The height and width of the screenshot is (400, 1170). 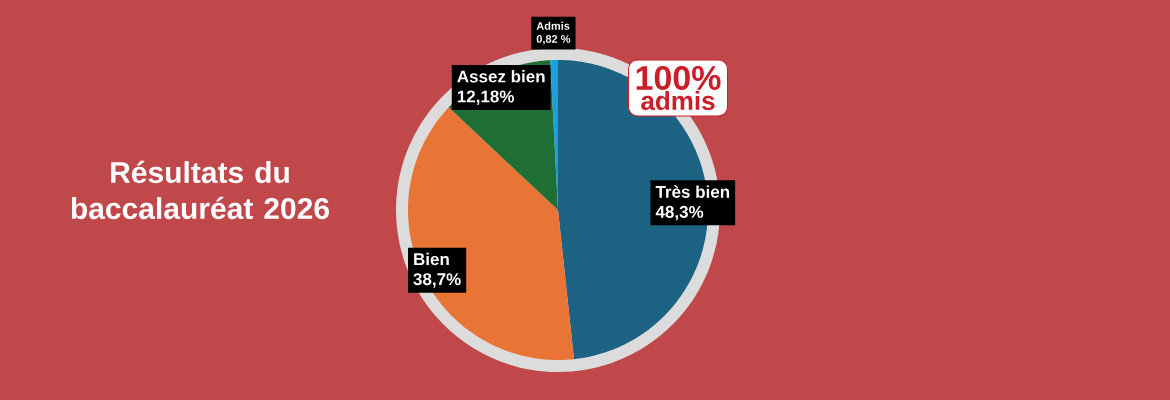 I want to click on text: admis, so click(x=678, y=100).